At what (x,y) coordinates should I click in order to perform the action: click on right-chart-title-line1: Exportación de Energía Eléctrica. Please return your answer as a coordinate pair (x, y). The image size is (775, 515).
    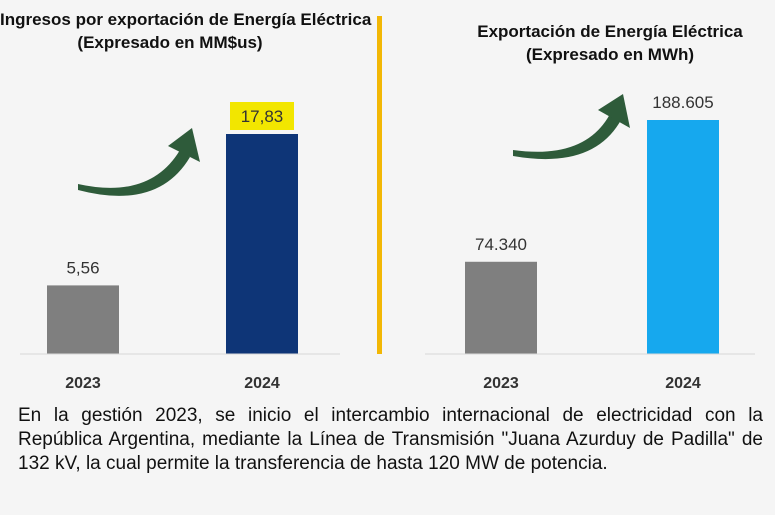
    Looking at the image, I should click on (610, 31).